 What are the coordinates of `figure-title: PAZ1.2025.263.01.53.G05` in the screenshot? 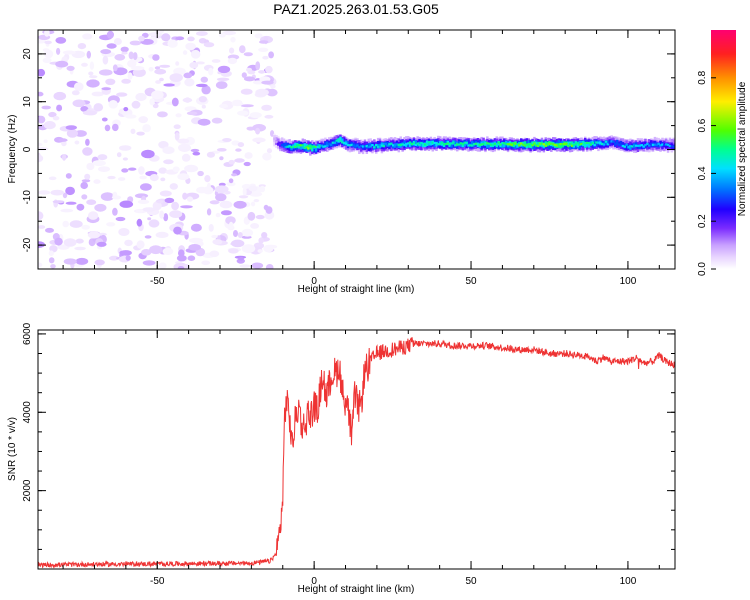 It's located at (356, 9).